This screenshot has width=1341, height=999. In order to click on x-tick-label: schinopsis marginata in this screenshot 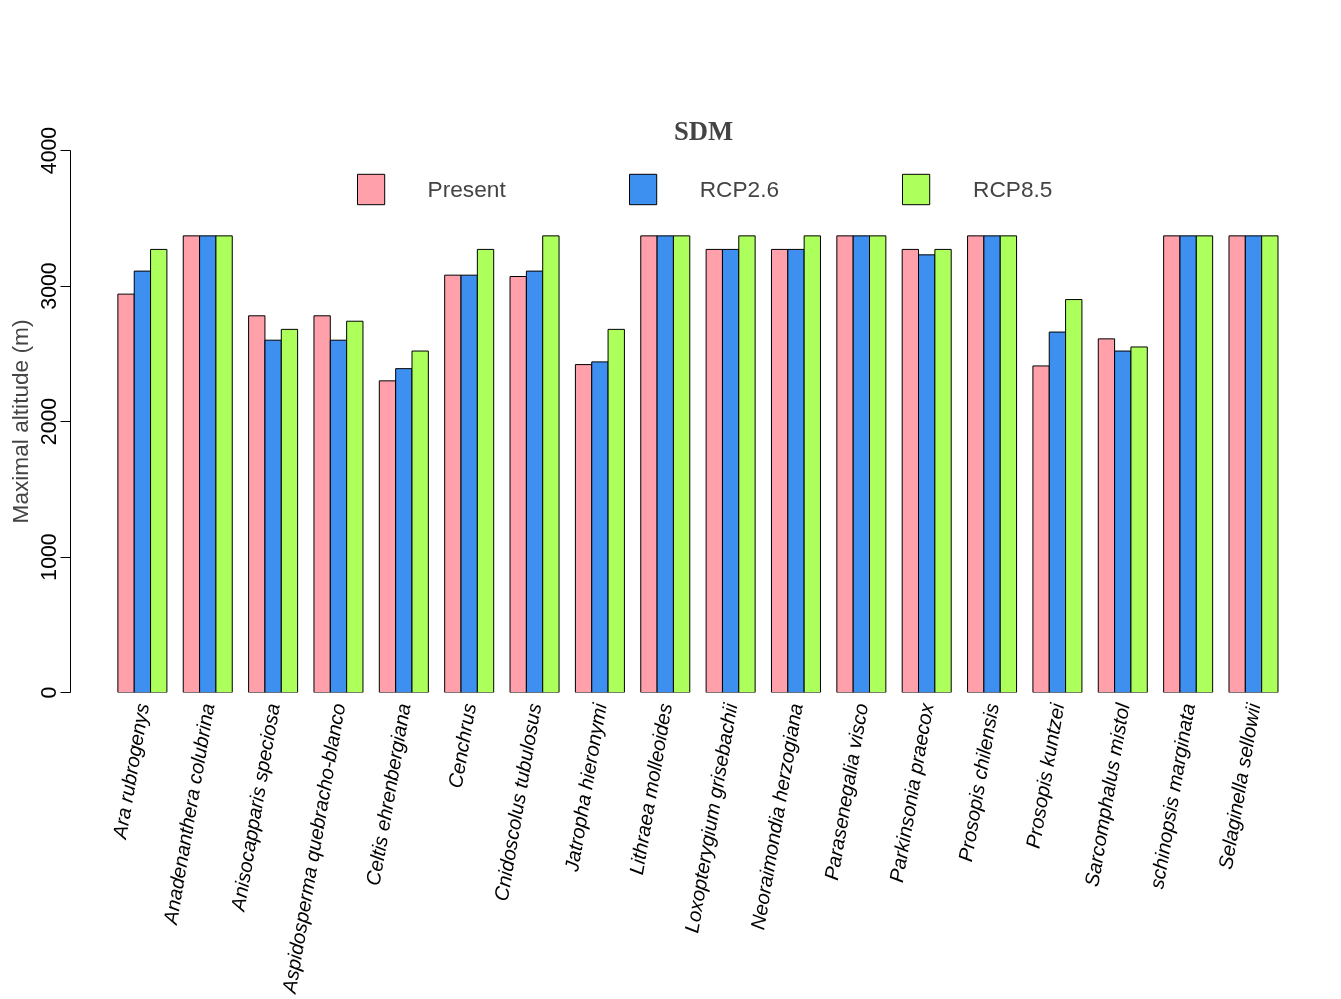, I will do `click(1172, 796)`.